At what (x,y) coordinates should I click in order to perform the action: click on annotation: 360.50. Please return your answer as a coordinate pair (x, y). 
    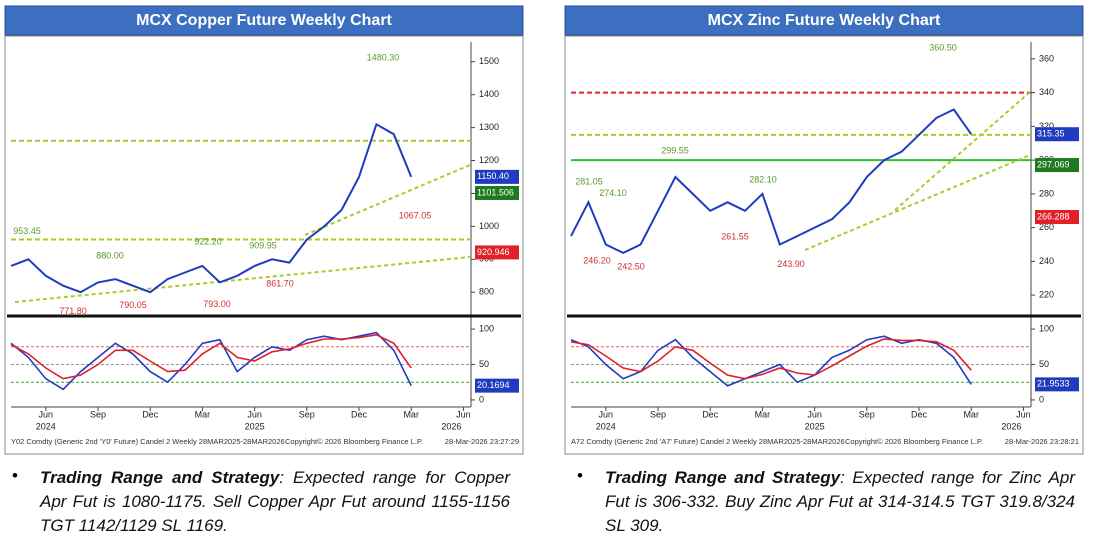
    Looking at the image, I should click on (943, 47).